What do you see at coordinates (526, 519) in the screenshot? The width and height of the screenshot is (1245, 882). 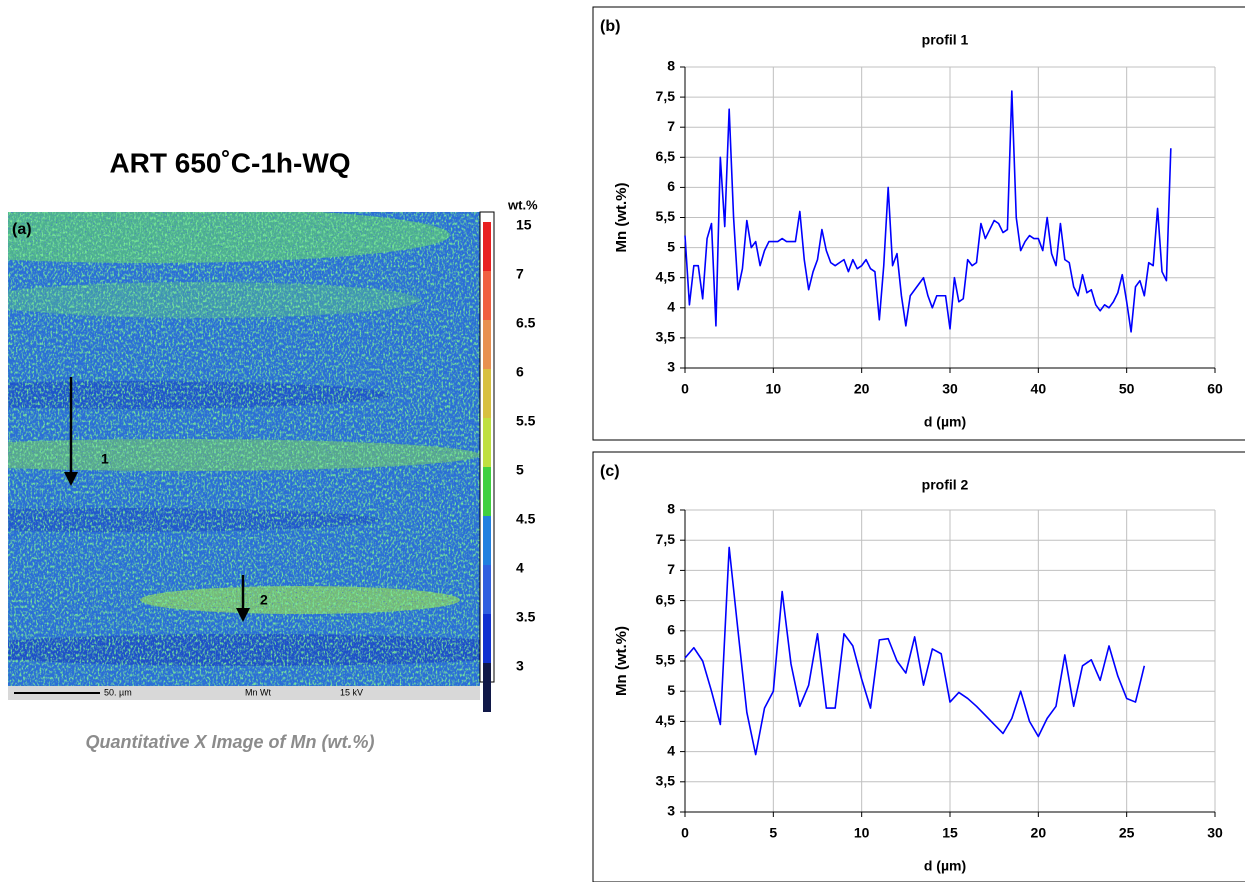 I see `colorbar-label: 4.5` at bounding box center [526, 519].